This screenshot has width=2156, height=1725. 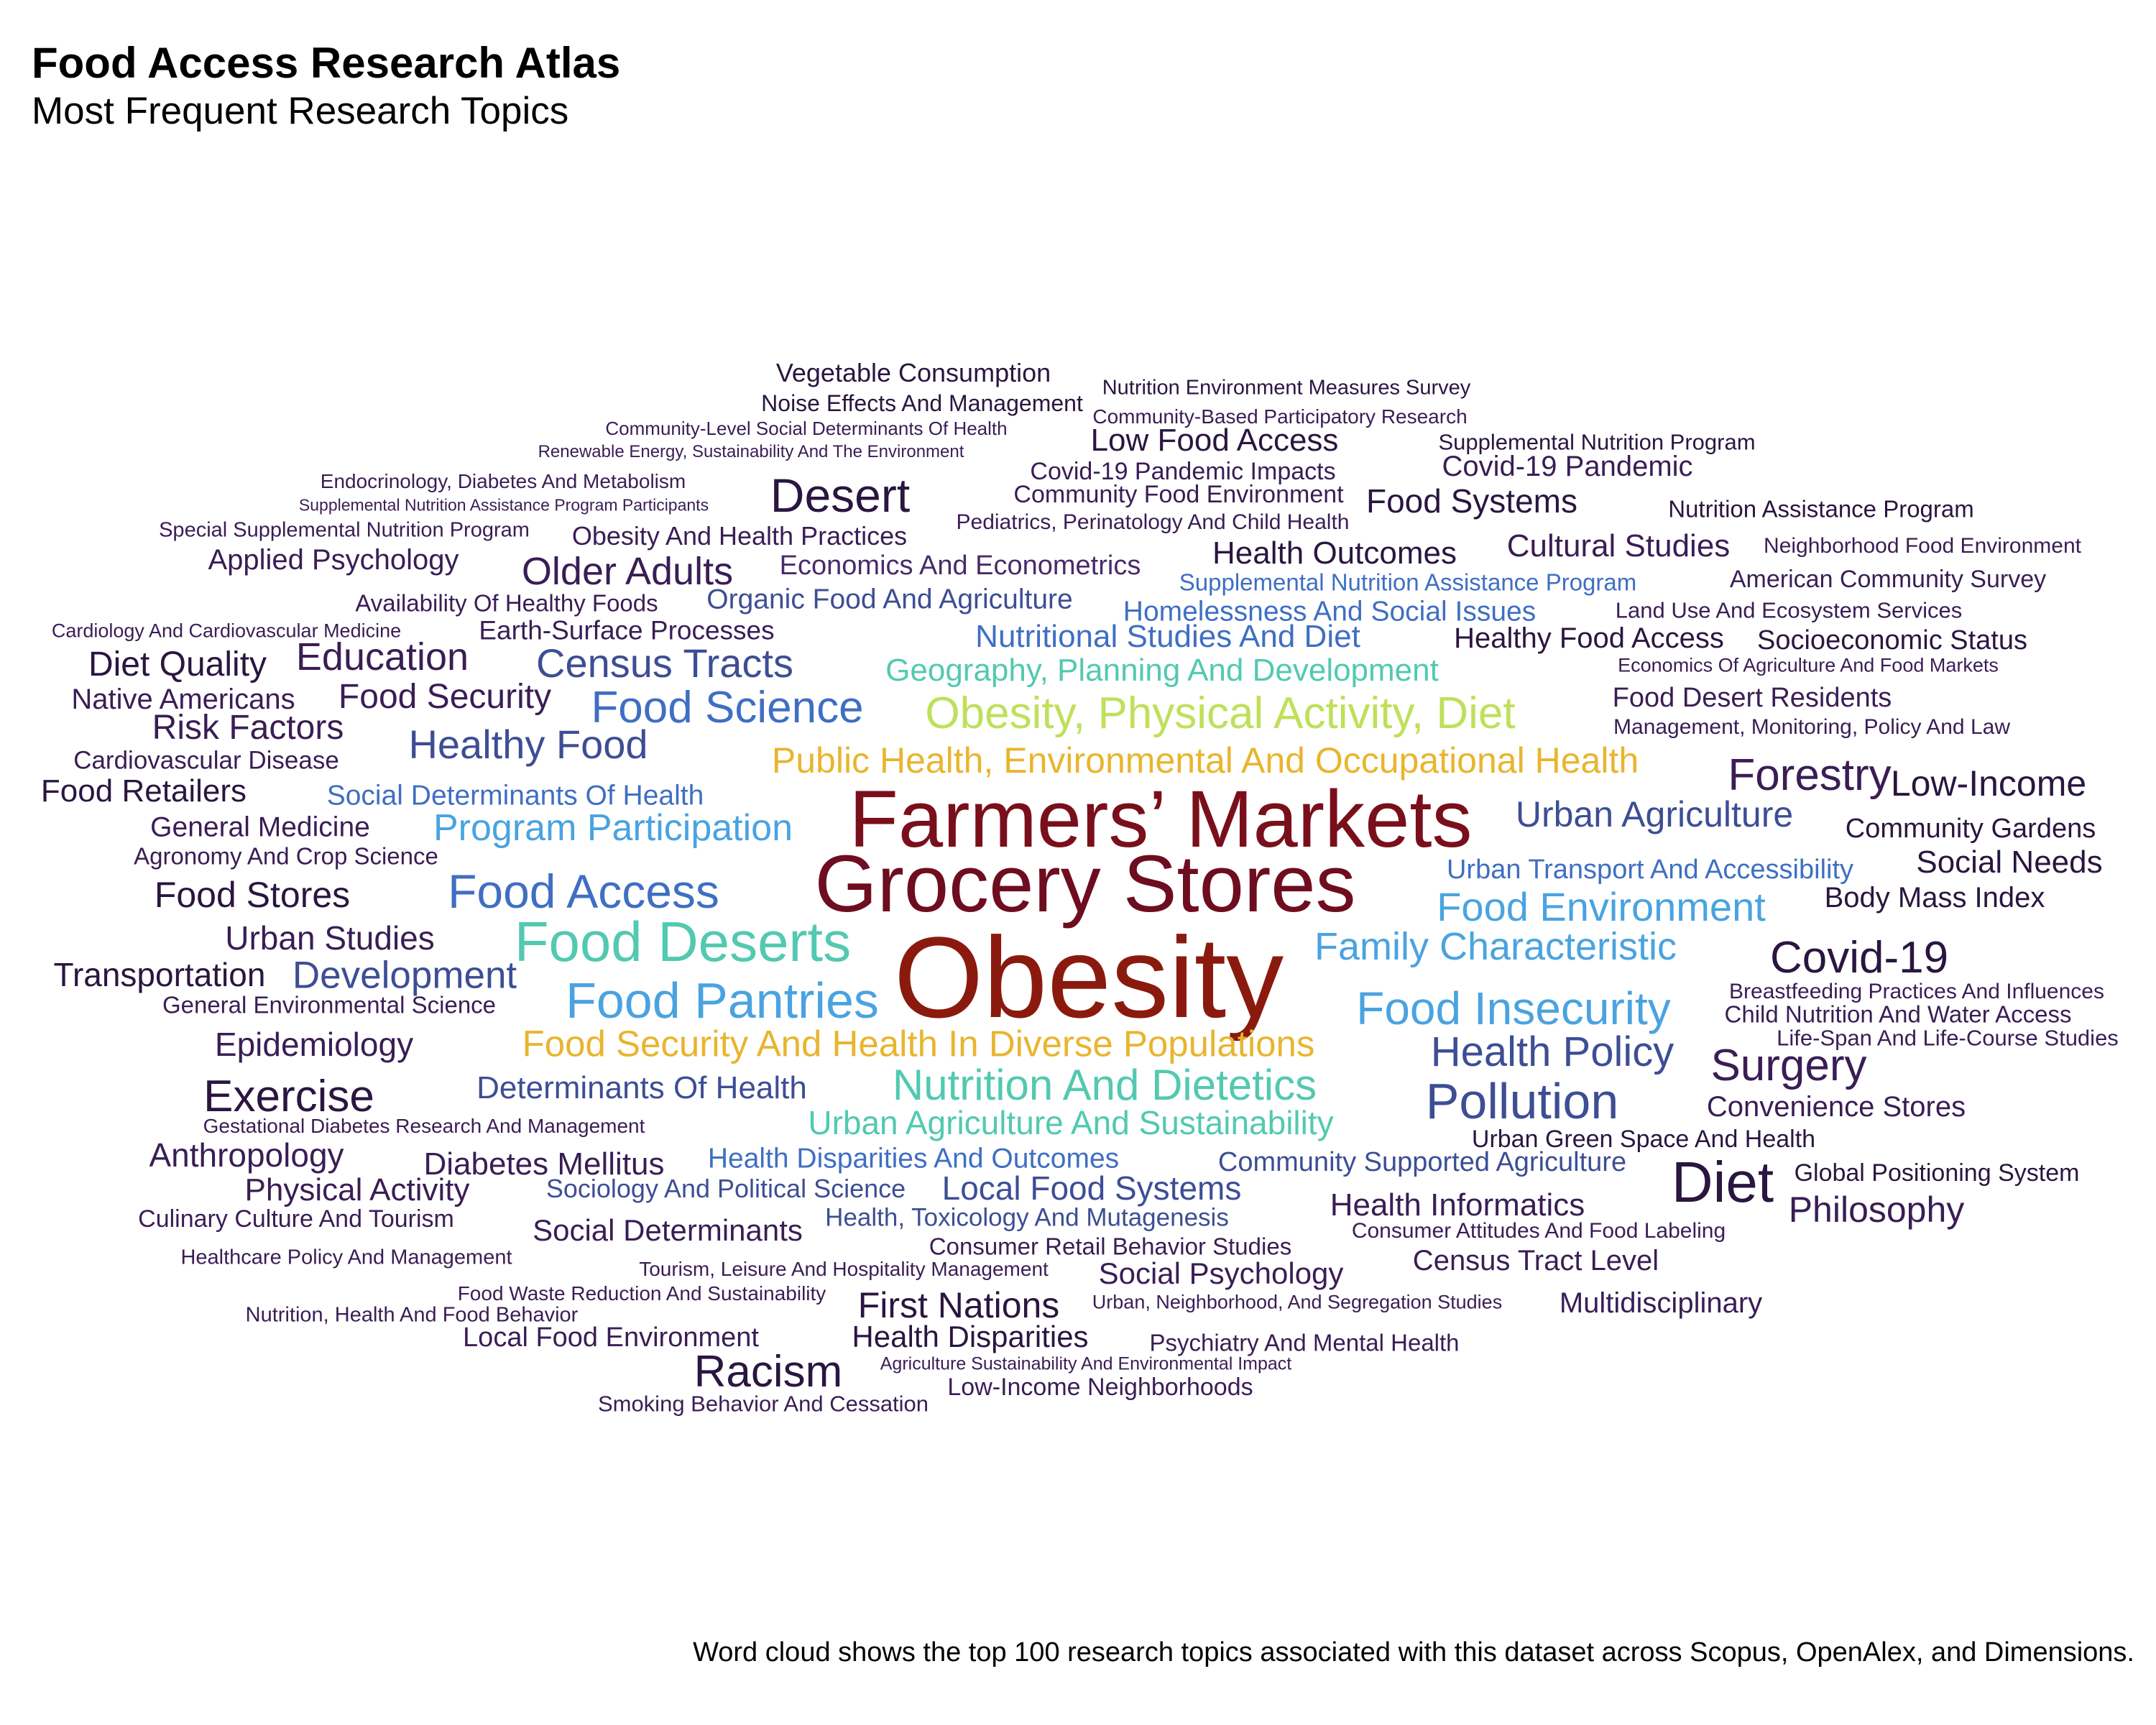 I want to click on word-obesity: Obesity, so click(x=1088, y=977).